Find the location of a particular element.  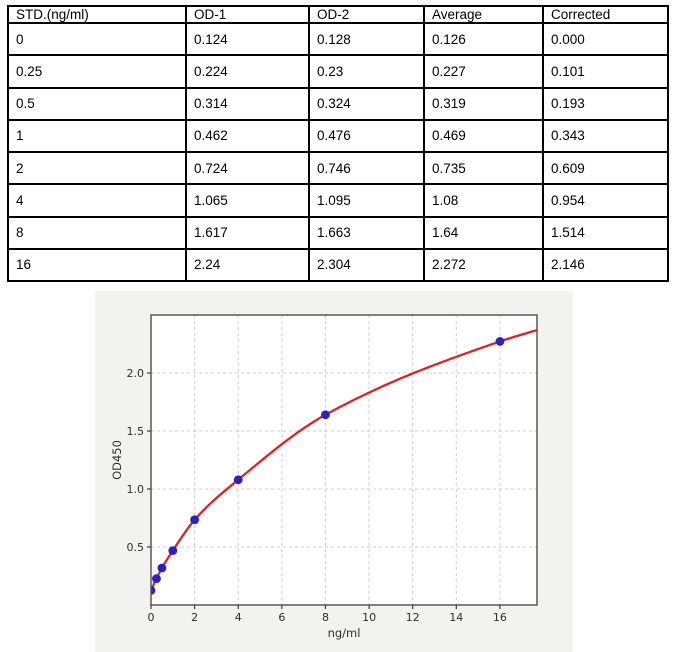

y-tick-label: 1.0 is located at coordinates (136, 489).